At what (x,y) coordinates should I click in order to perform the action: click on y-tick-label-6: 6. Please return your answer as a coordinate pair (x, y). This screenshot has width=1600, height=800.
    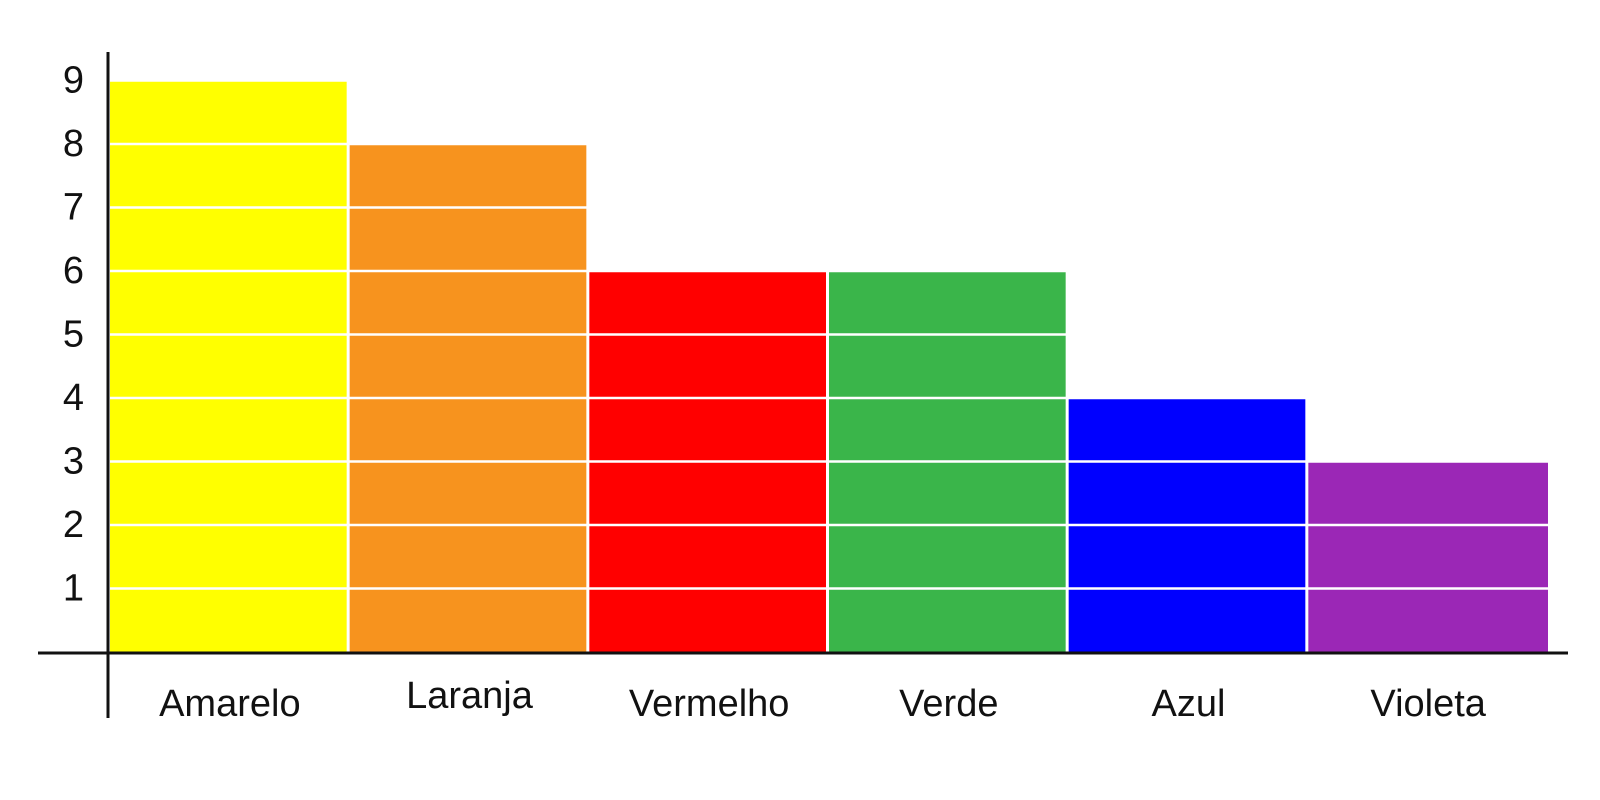
    Looking at the image, I should click on (73, 271).